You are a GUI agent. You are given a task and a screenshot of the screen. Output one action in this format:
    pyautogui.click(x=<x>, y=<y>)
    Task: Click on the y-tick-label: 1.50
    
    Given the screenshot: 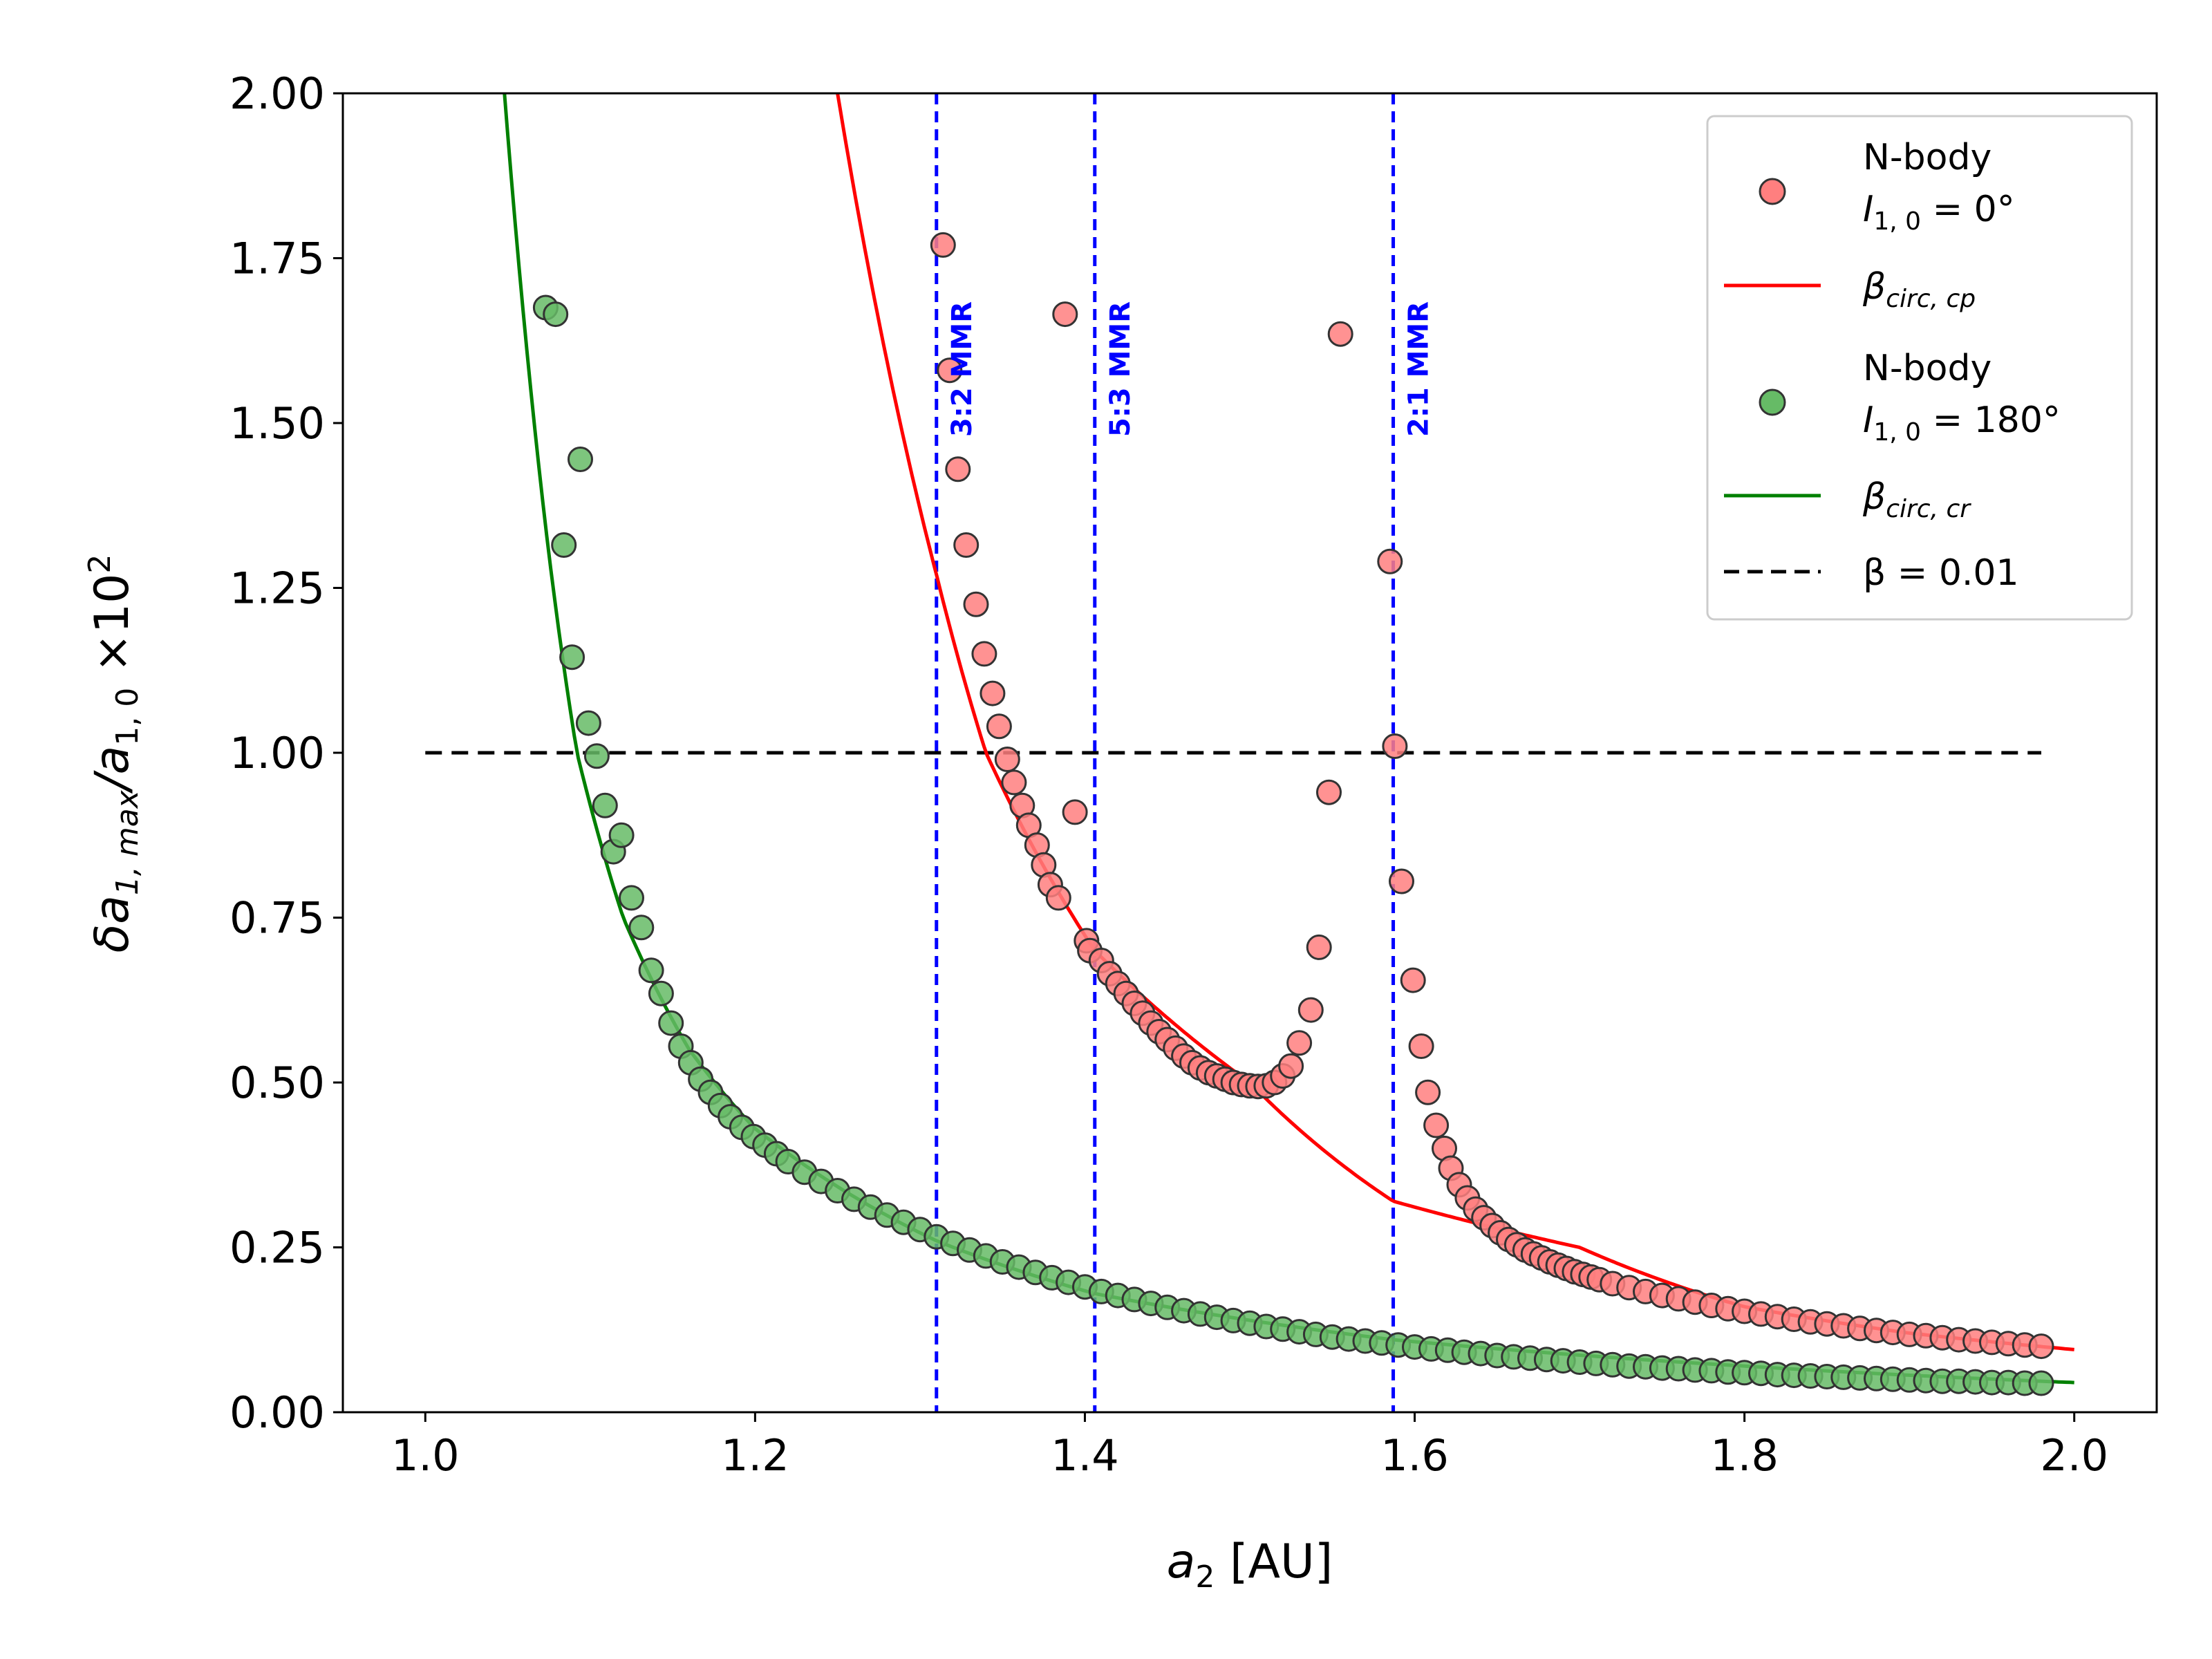 What is the action you would take?
    pyautogui.click(x=277, y=424)
    